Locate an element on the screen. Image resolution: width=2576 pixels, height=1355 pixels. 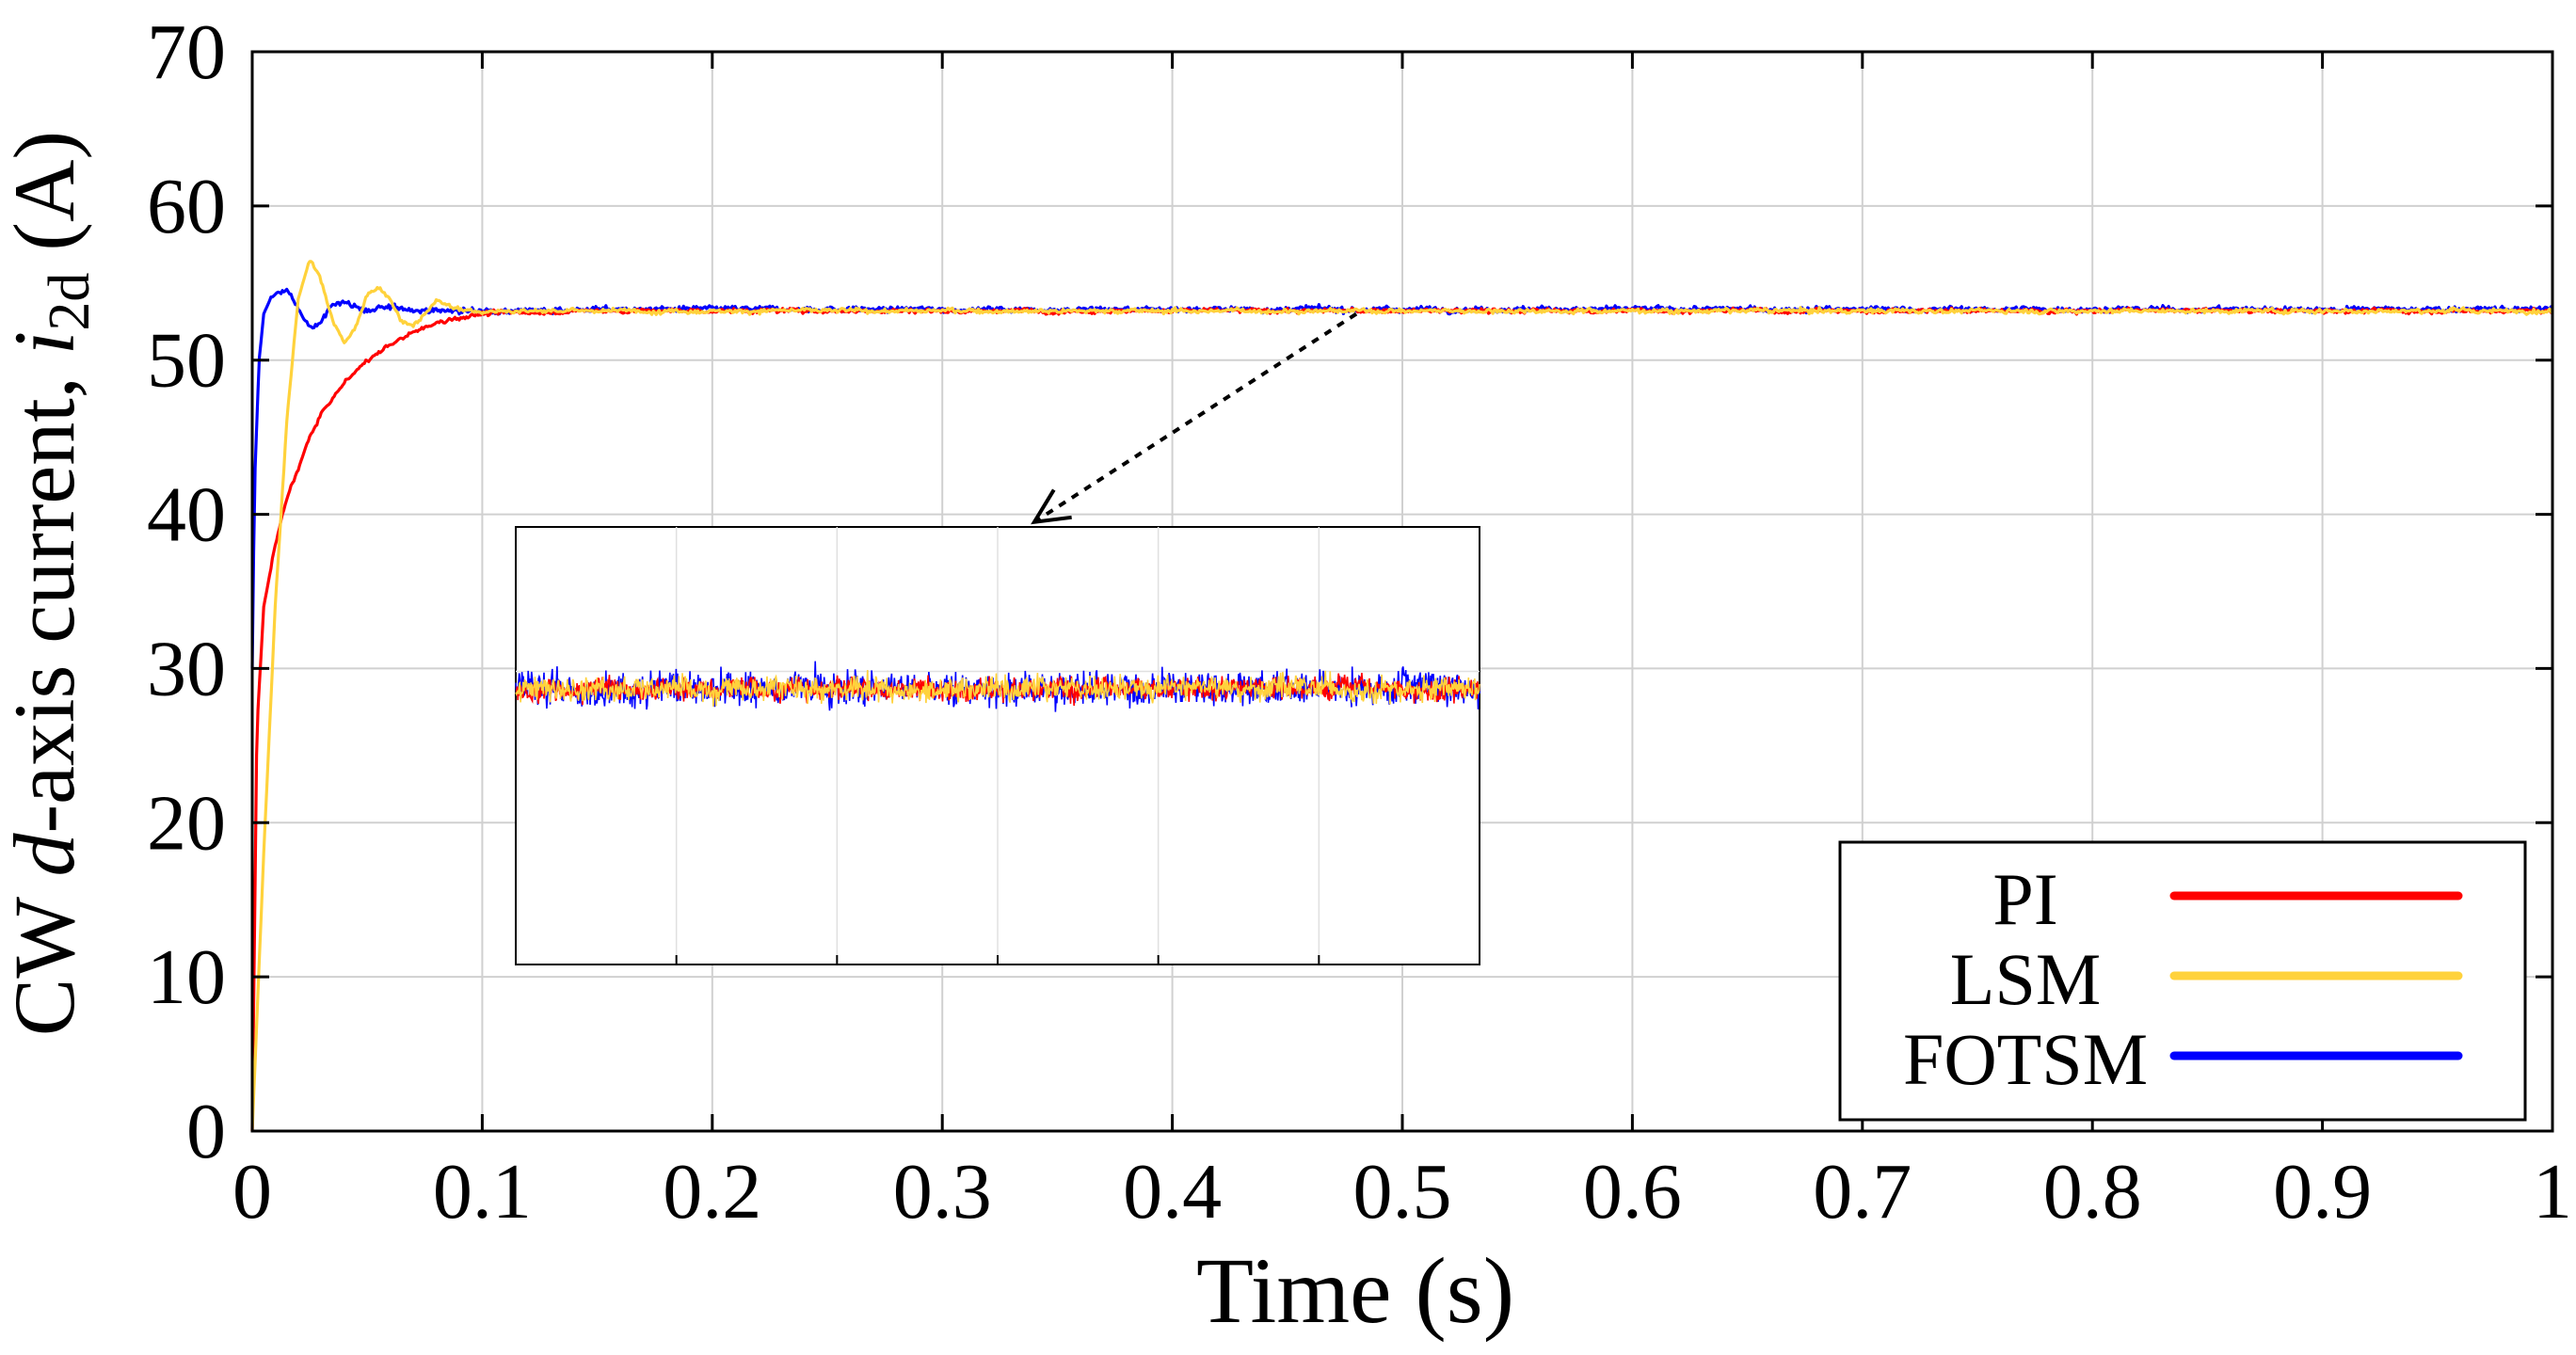
inset-plot is located at coordinates (997, 745).